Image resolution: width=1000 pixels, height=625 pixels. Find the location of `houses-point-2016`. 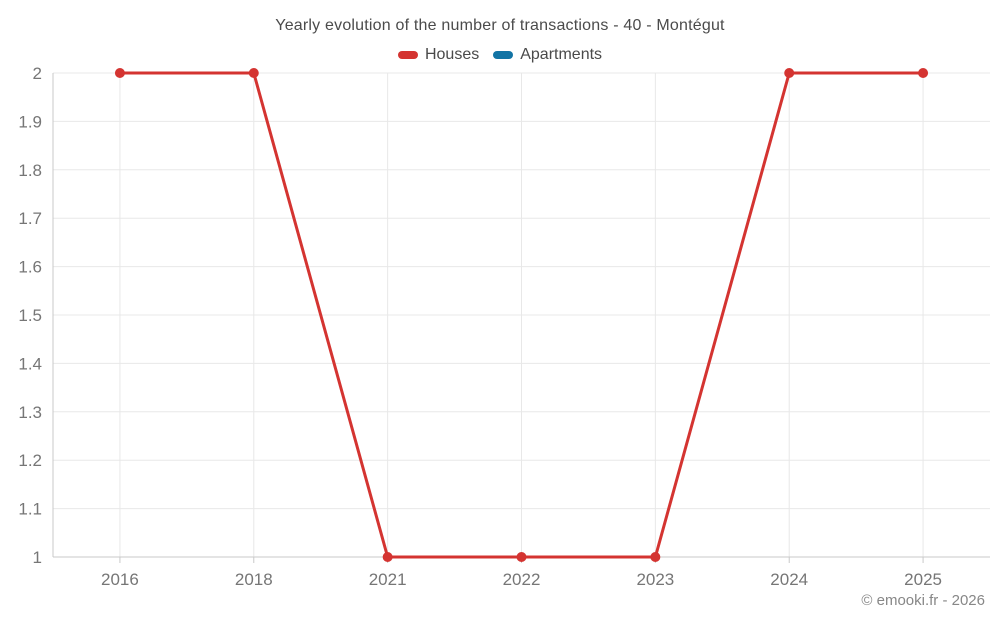

houses-point-2016 is located at coordinates (119, 73).